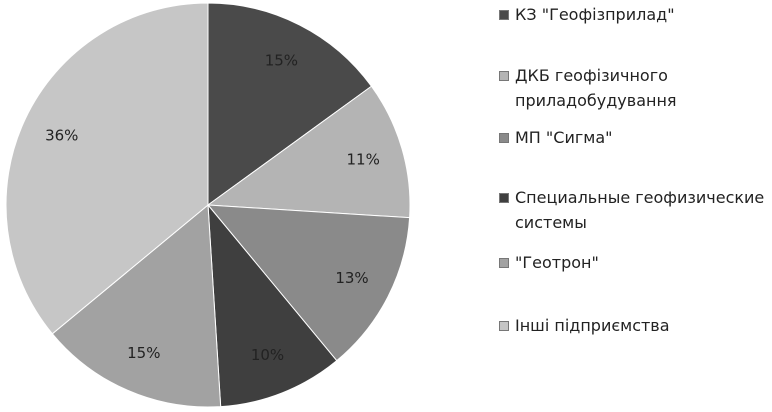 The image size is (772, 412). Describe the element at coordinates (592, 325) in the screenshot. I see `legend-label: Інші підприємства` at that location.